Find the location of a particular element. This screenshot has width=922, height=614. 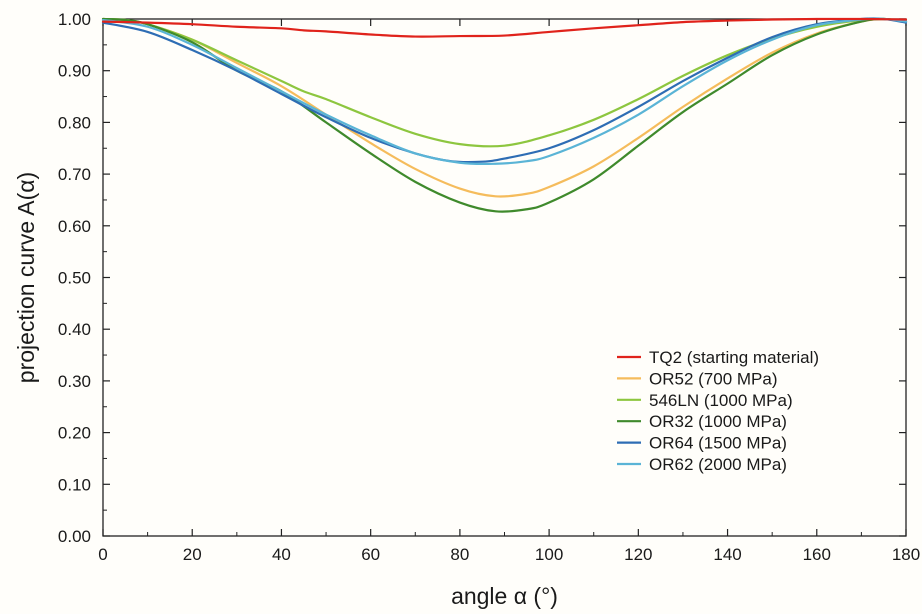

x-tick-label: 0 is located at coordinates (102, 554).